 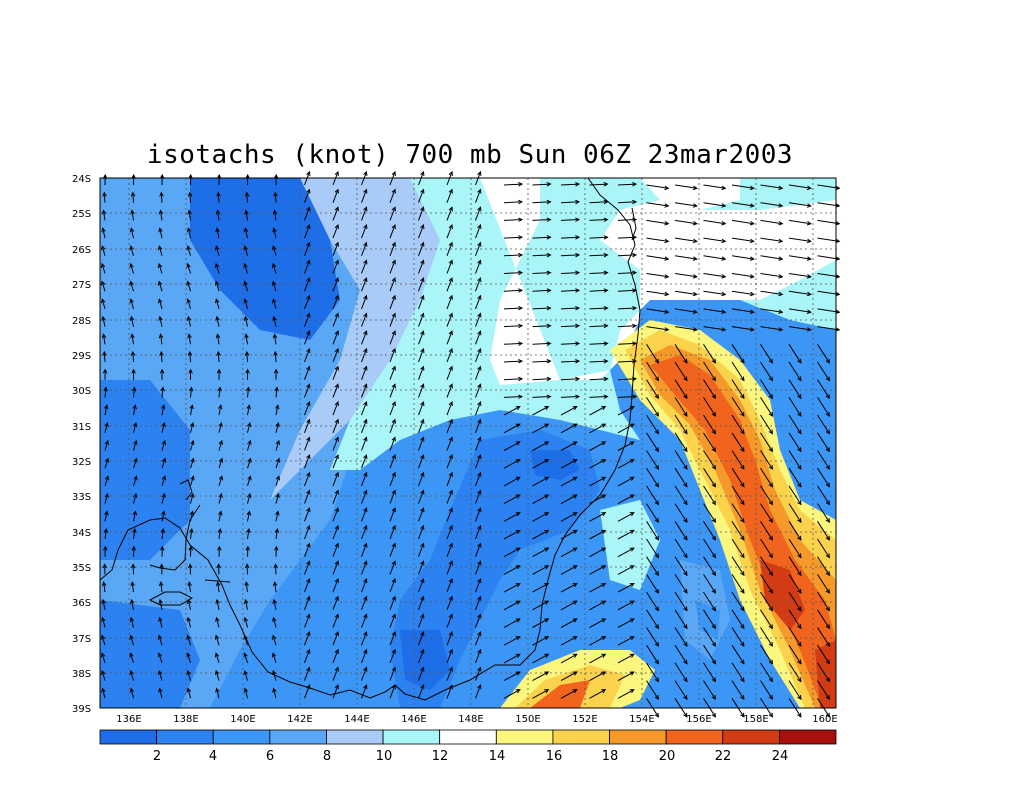 What do you see at coordinates (698, 719) in the screenshot?
I see `lon-label: 156E` at bounding box center [698, 719].